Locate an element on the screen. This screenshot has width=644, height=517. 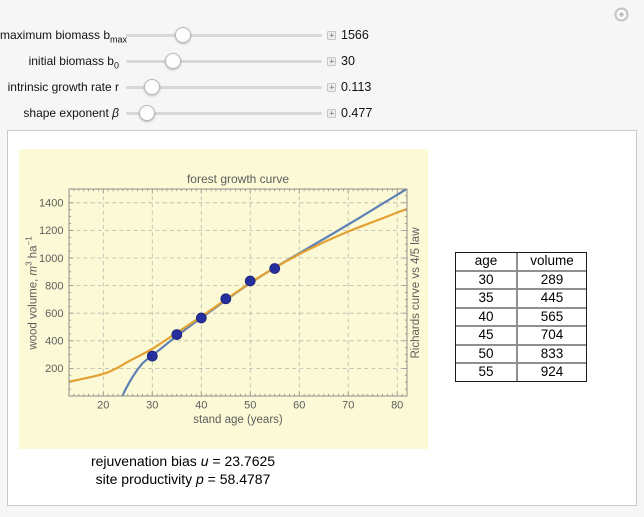
svg-text: 80 is located at coordinates (397, 406).